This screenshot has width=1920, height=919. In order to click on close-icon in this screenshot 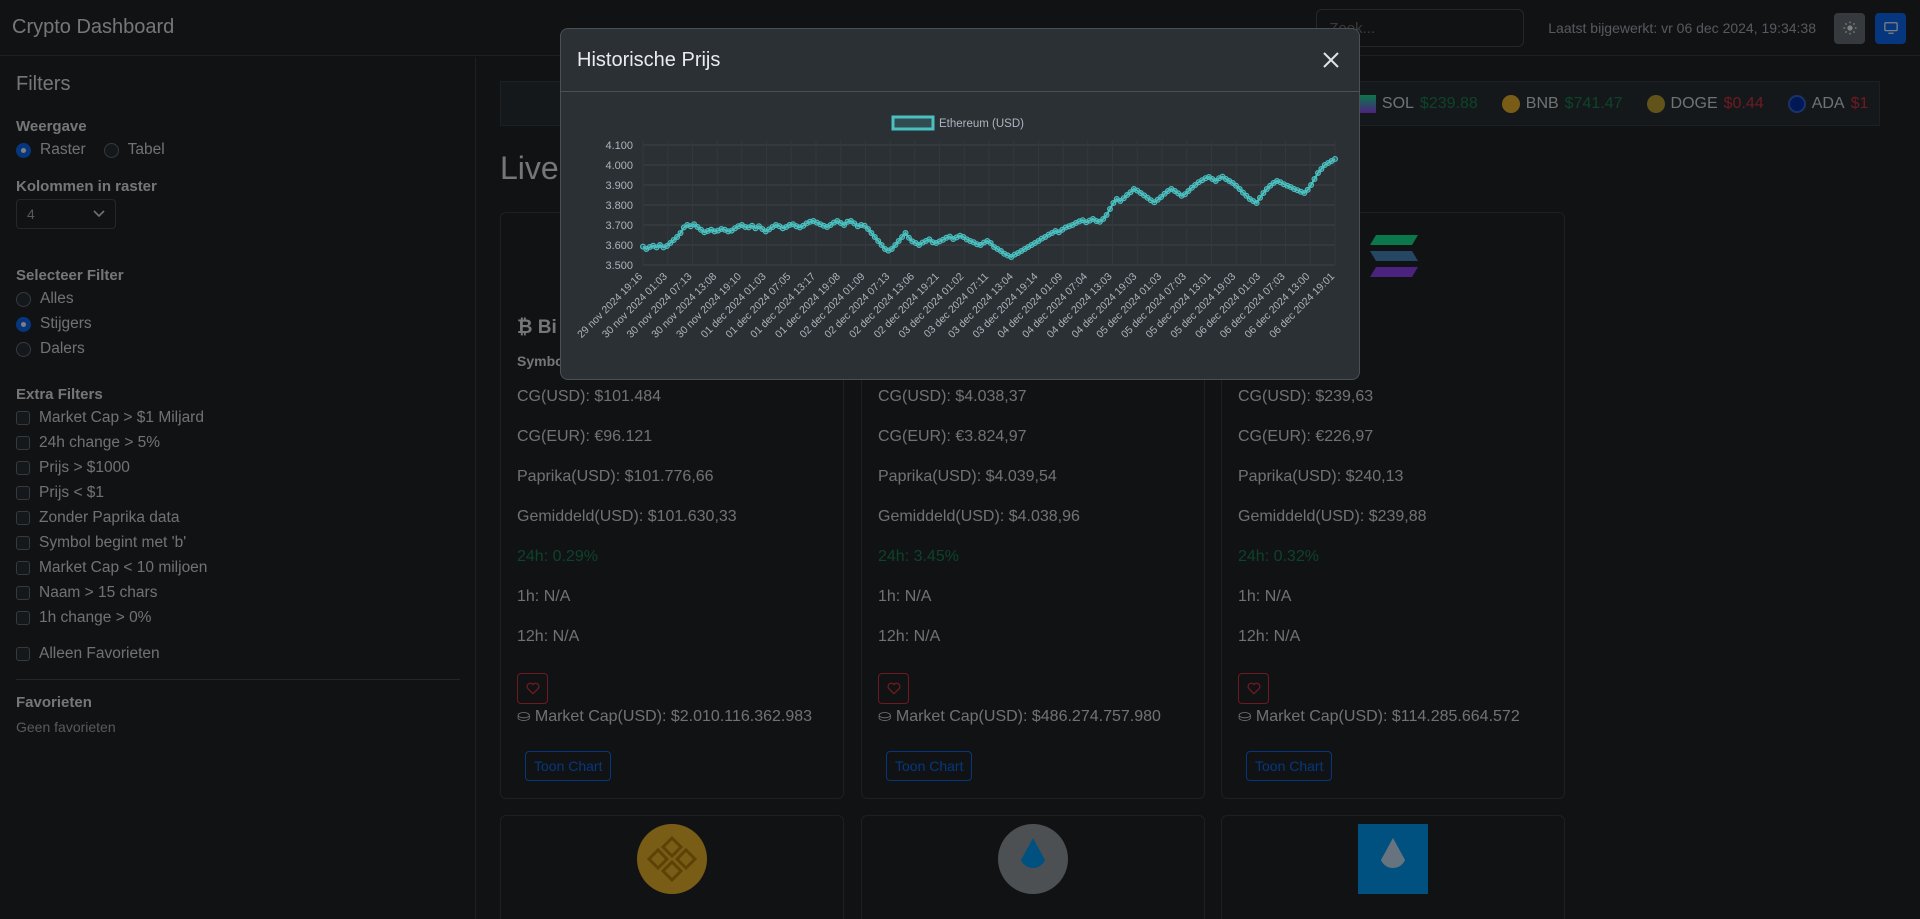, I will do `click(1331, 60)`.